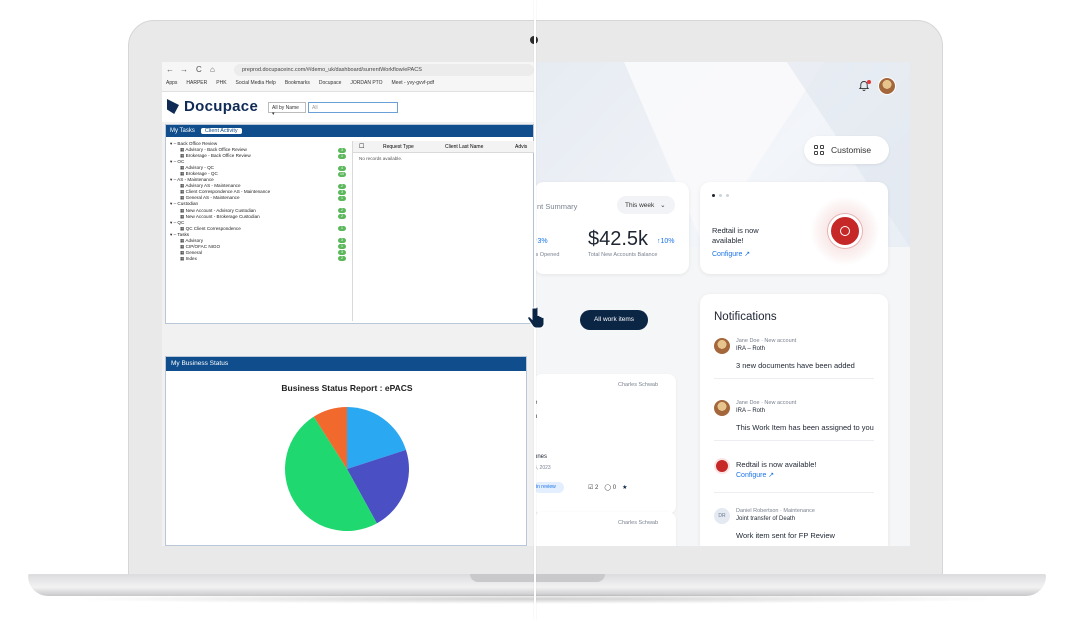 Image resolution: width=1075 pixels, height=620 pixels. I want to click on work-item-card: Charles Schwab, so click(605, 529).